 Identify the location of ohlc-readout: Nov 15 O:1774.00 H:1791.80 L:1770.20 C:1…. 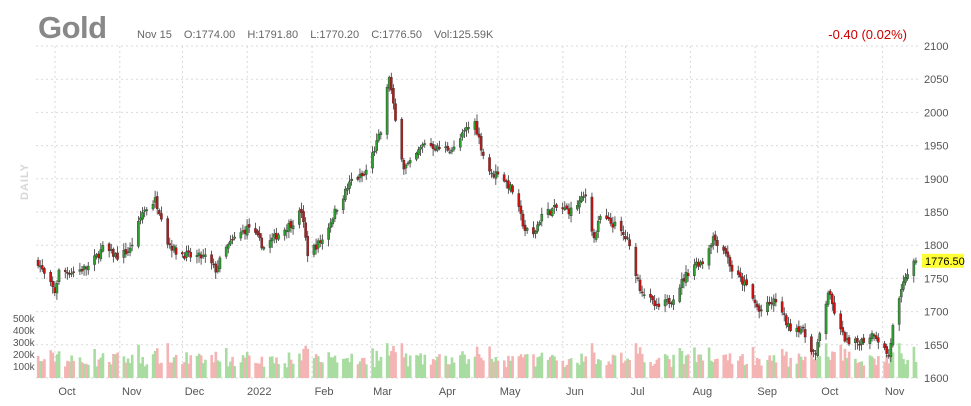
(319, 35).